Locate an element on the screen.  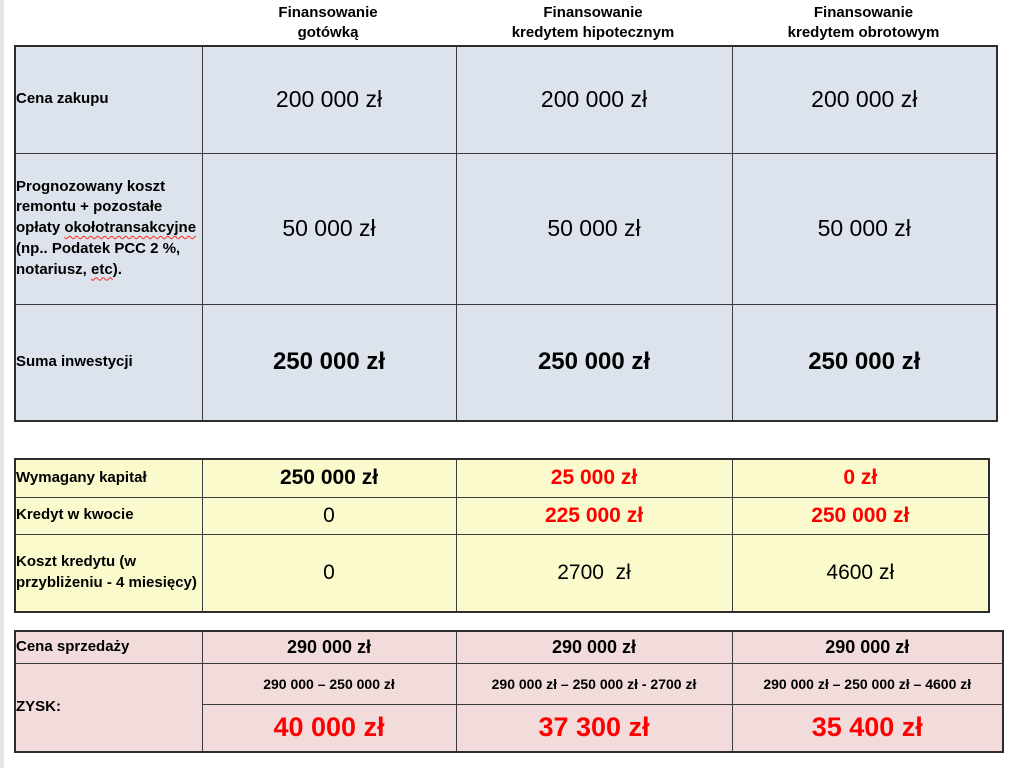
label-text: ). is located at coordinates (117, 269).